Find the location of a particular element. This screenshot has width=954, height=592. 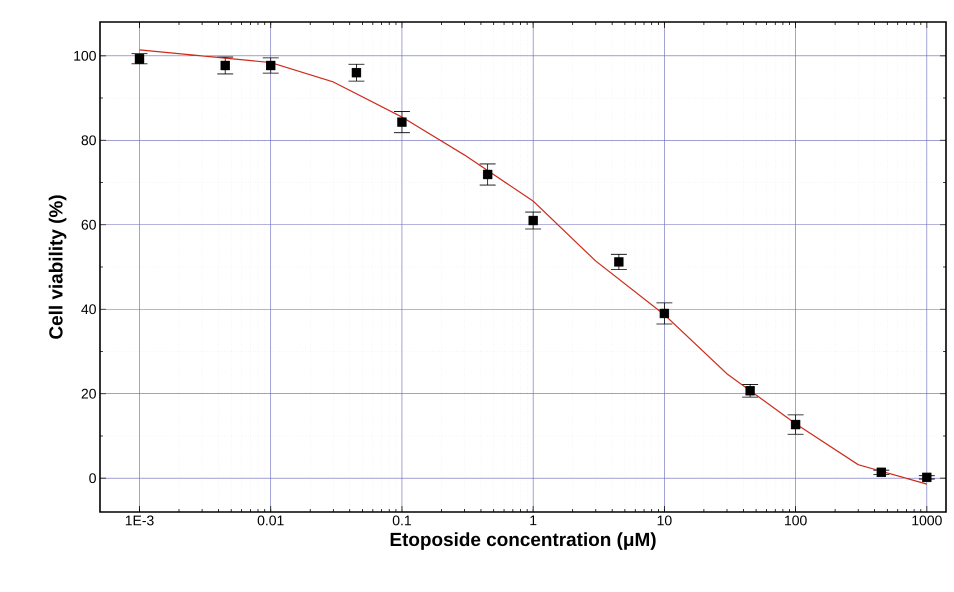

y-tick-label: 100 is located at coordinates (85, 55).